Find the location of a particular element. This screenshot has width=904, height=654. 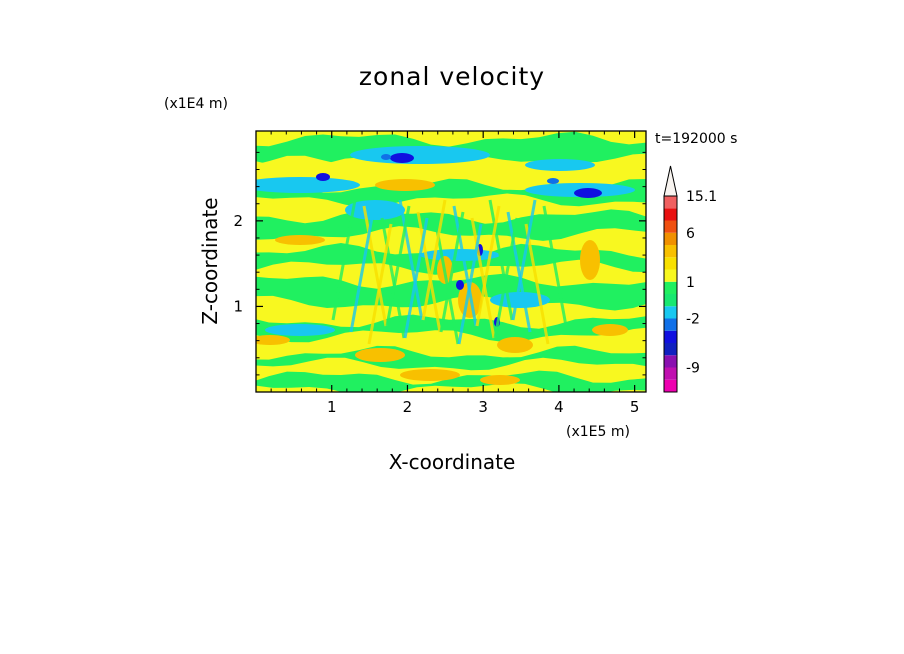

colorbar-label: -2 is located at coordinates (693, 320).